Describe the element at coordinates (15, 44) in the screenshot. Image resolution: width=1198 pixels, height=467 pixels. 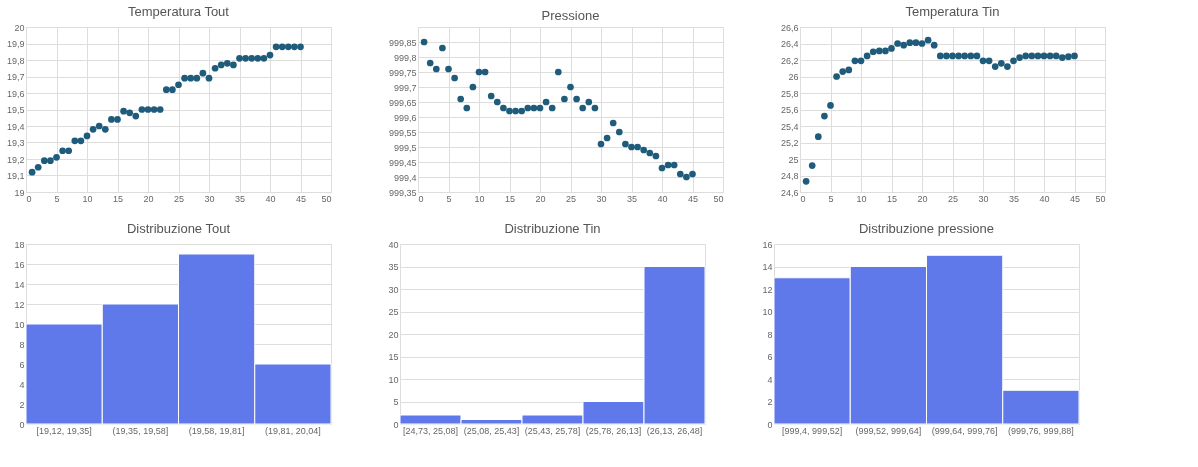
I see `y-tick-label: 19,9` at that location.